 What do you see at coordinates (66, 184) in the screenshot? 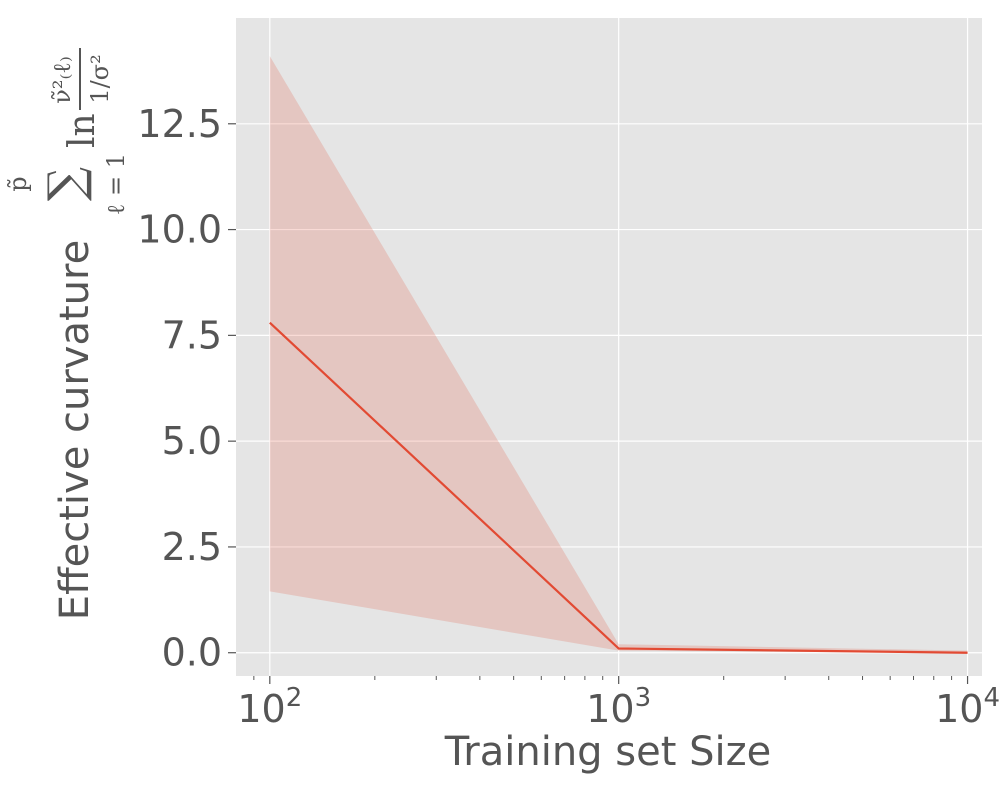
I see `sum-symbol: ∑` at bounding box center [66, 184].